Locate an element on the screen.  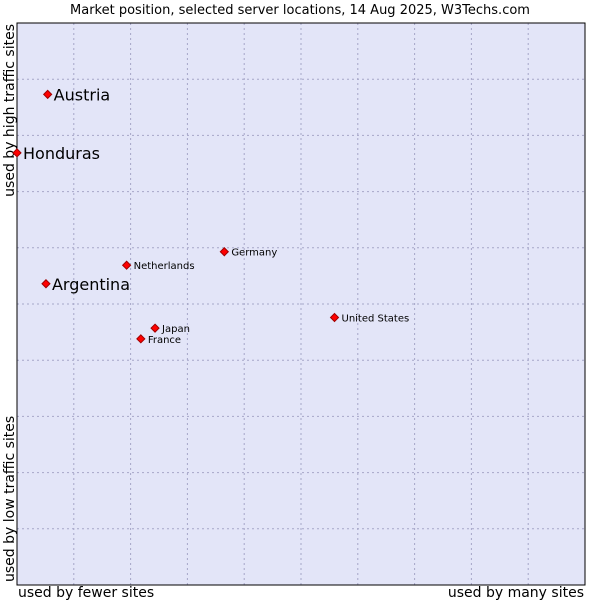
y-axis-label-top: used by high traffic sites is located at coordinates (10, 110).